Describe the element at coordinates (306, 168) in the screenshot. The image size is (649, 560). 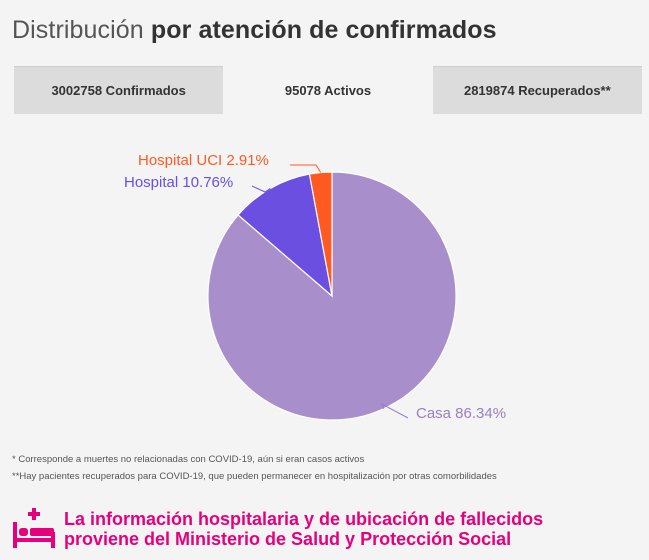
I see `leader-hospital-uci` at that location.